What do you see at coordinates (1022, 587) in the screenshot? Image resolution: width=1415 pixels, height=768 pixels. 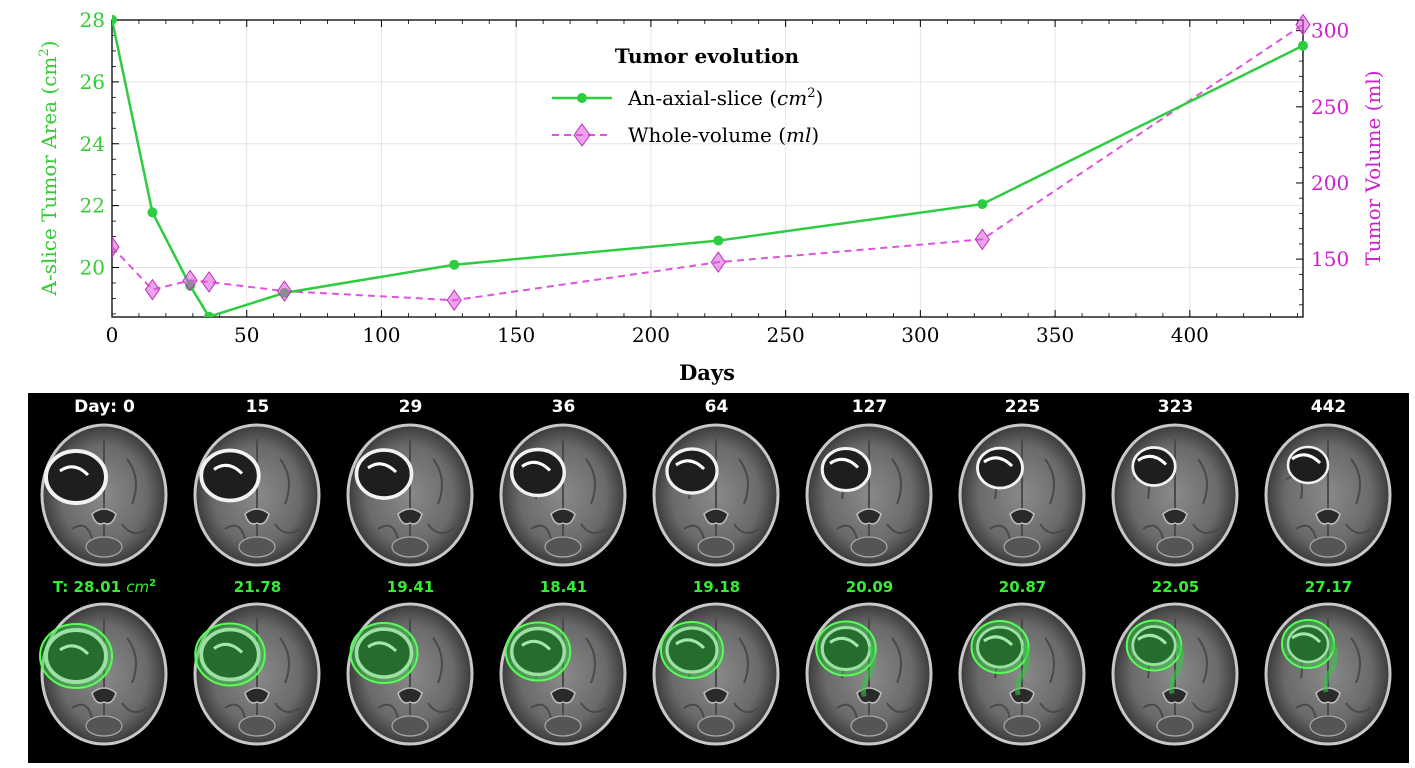 I see `tumor-area-label: 20.87` at bounding box center [1022, 587].